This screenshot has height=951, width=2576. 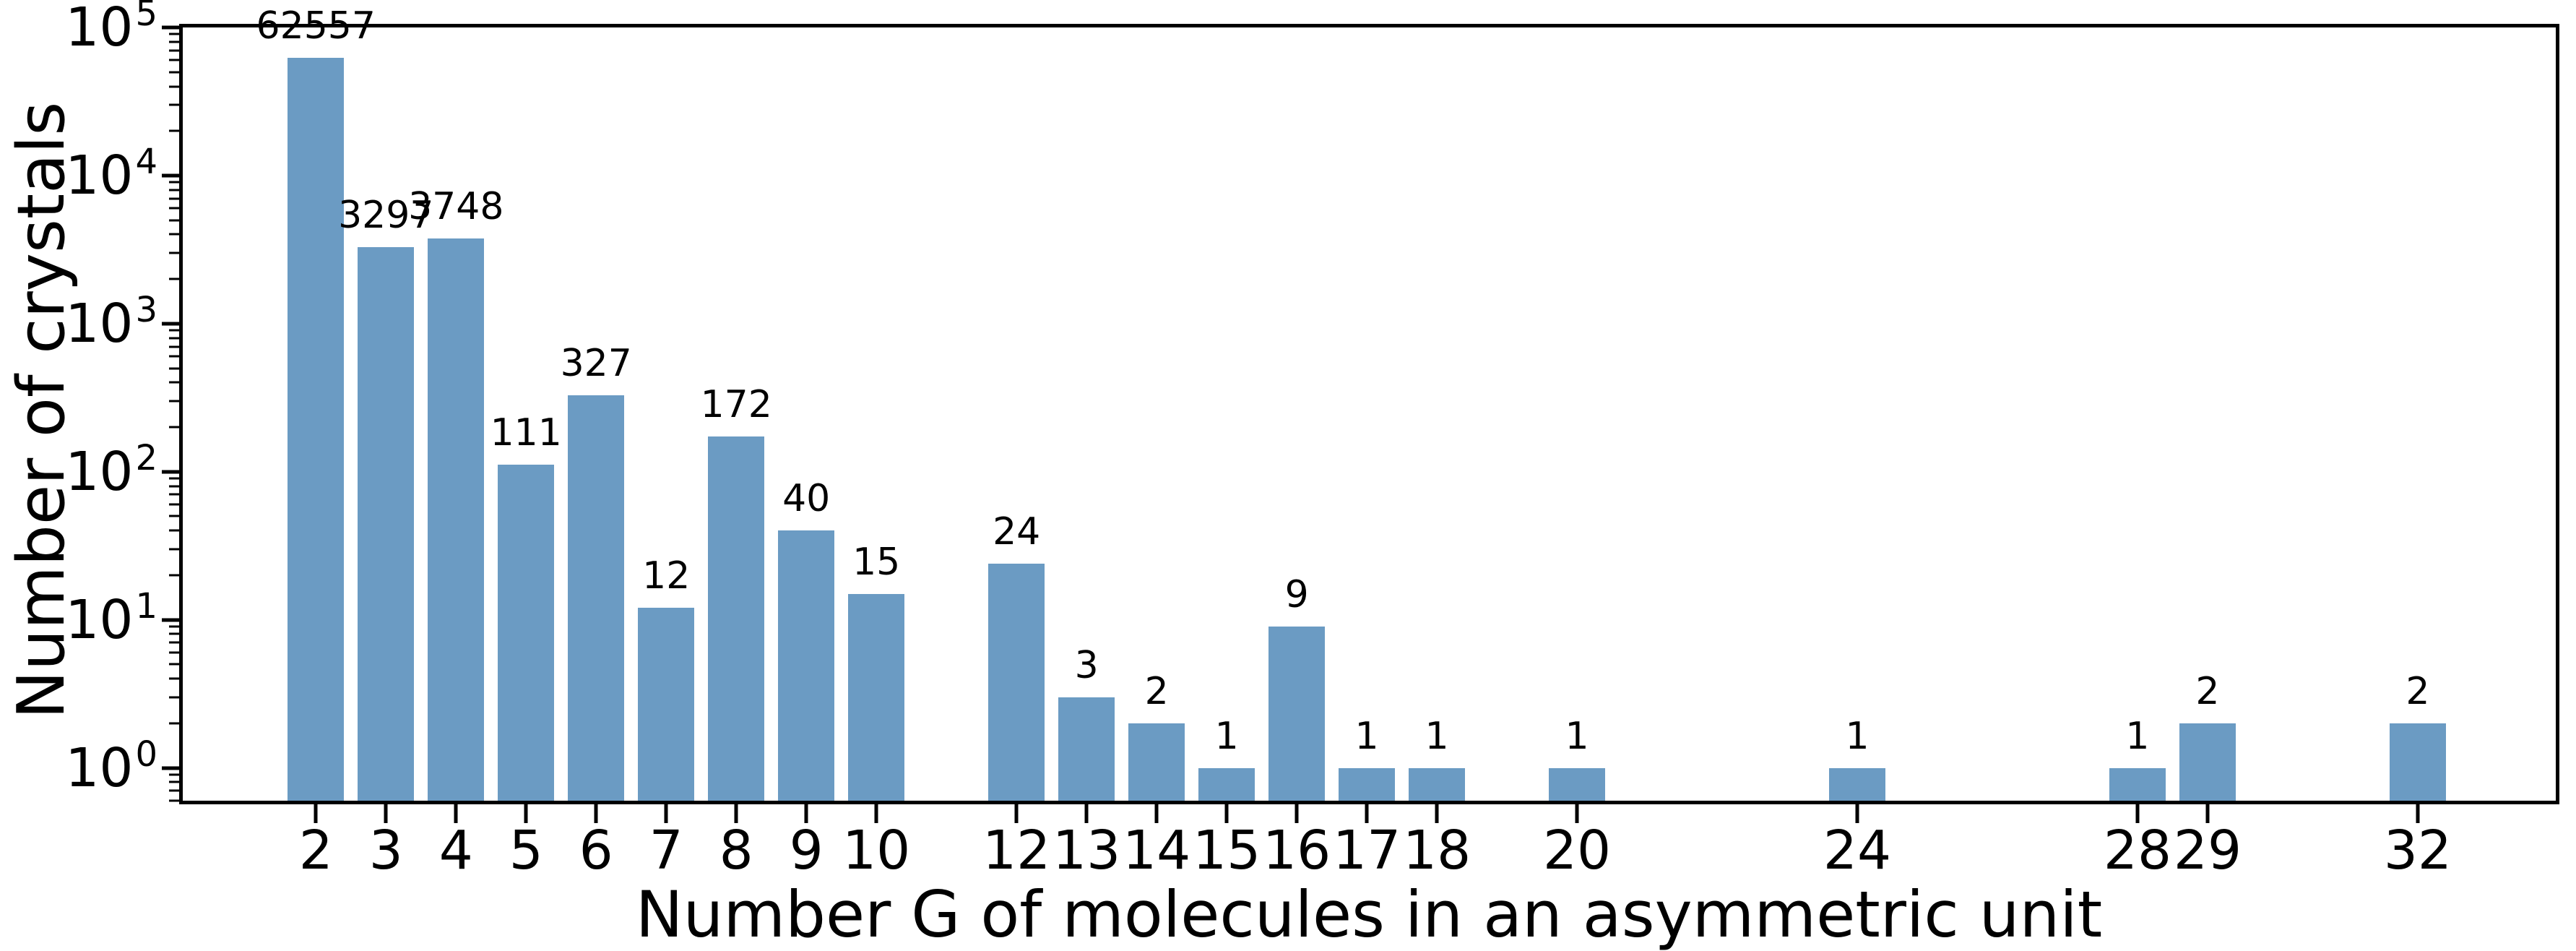 What do you see at coordinates (455, 850) in the screenshot?
I see `x-tick-label: 4` at bounding box center [455, 850].